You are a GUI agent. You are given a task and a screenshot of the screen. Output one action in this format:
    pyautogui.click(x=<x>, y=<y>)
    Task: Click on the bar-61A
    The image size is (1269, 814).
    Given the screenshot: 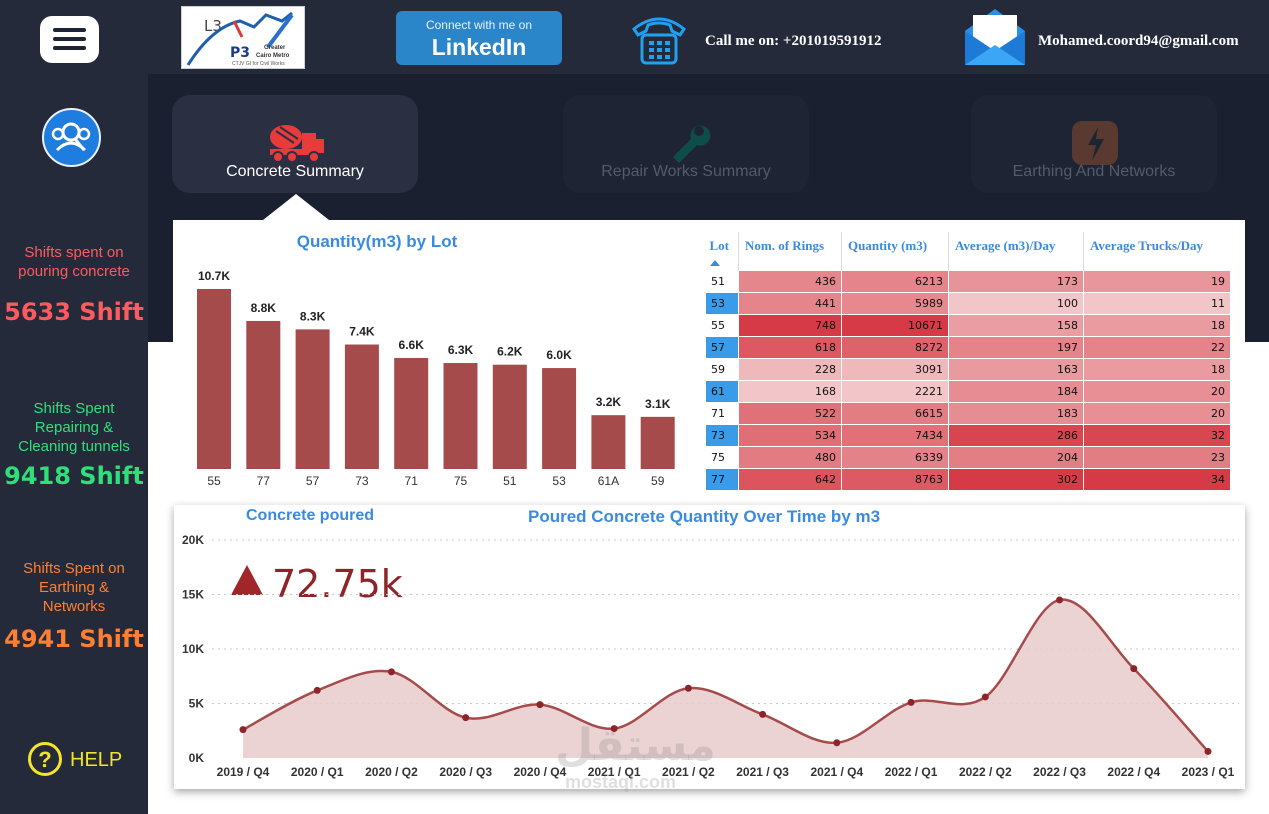 What is the action you would take?
    pyautogui.click(x=608, y=442)
    